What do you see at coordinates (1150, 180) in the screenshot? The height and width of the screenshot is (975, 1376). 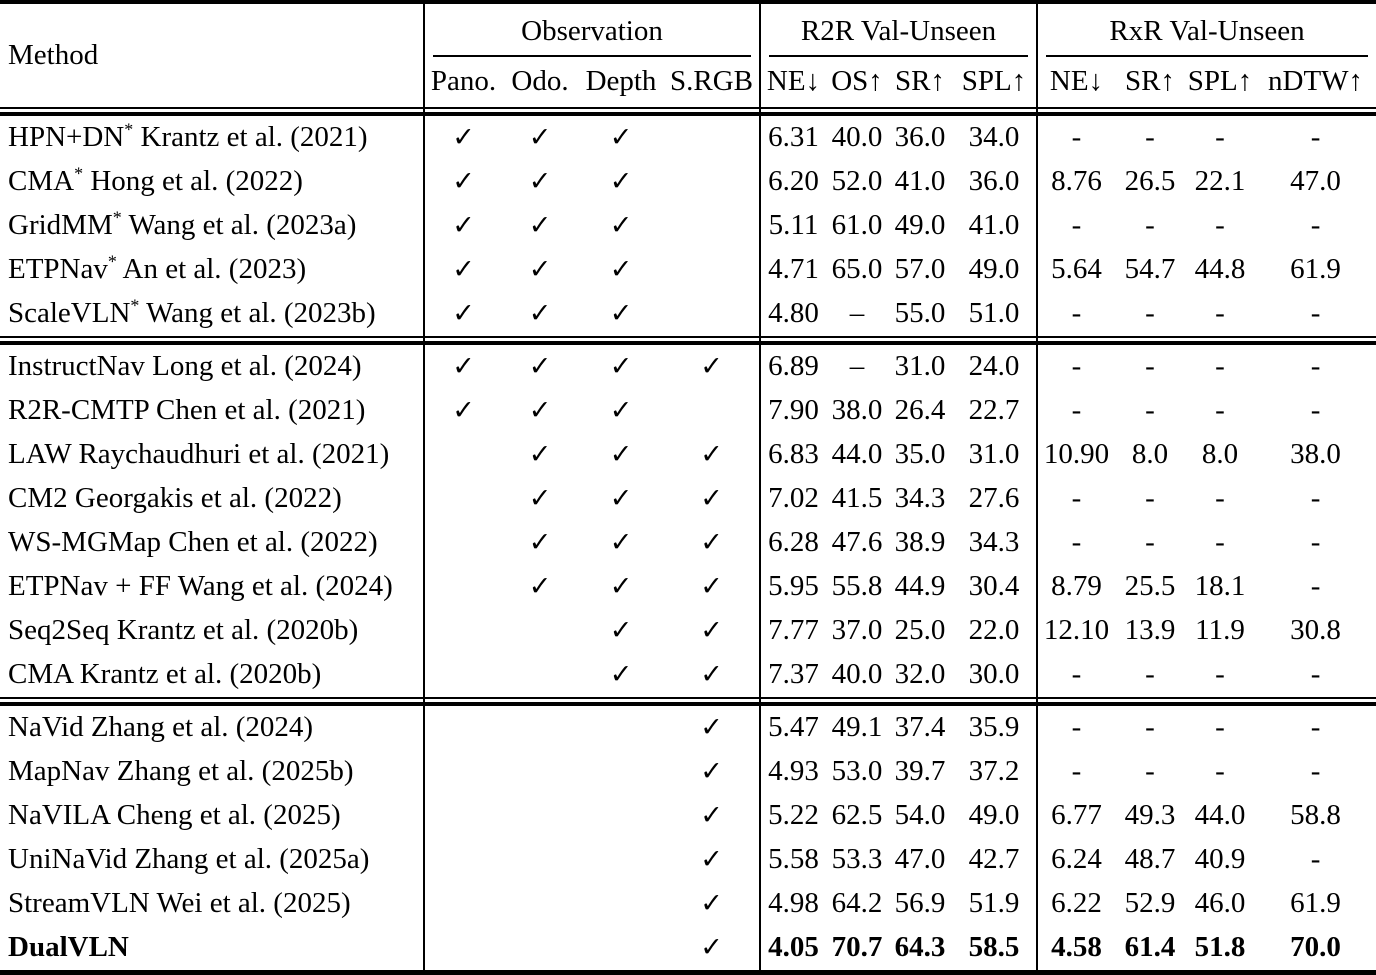 I see `metric-cell: 26.5` at bounding box center [1150, 180].